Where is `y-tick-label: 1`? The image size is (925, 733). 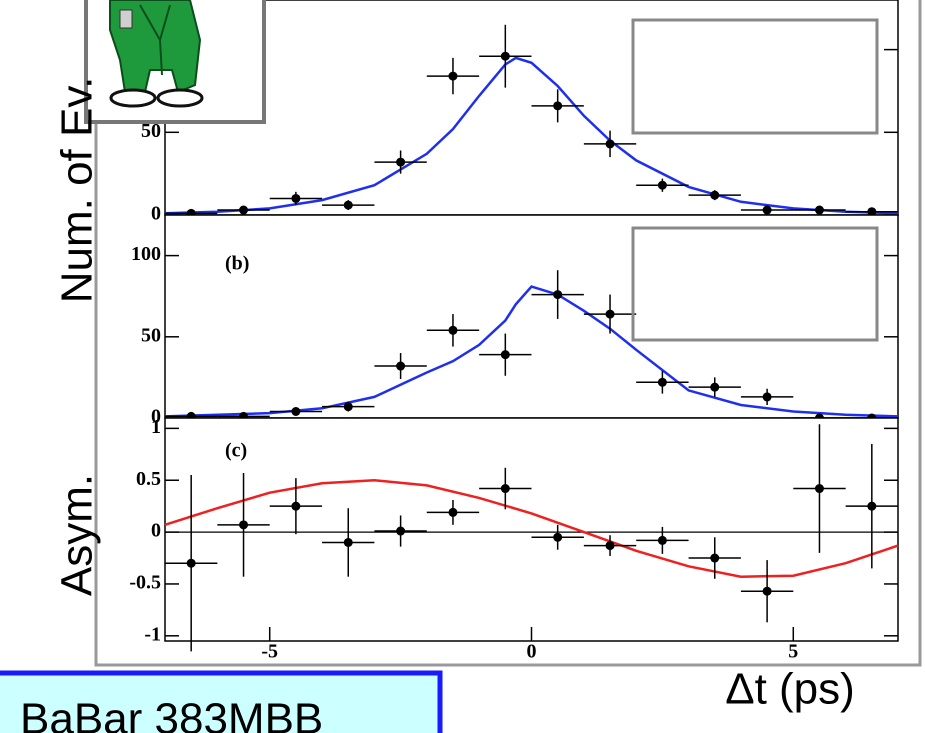
y-tick-label: 1 is located at coordinates (156, 427).